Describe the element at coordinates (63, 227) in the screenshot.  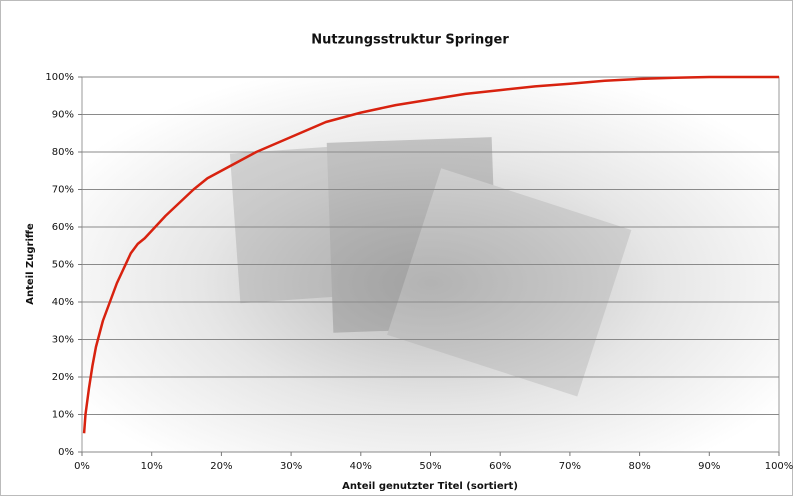
I see `y-tick-label: 60%` at that location.